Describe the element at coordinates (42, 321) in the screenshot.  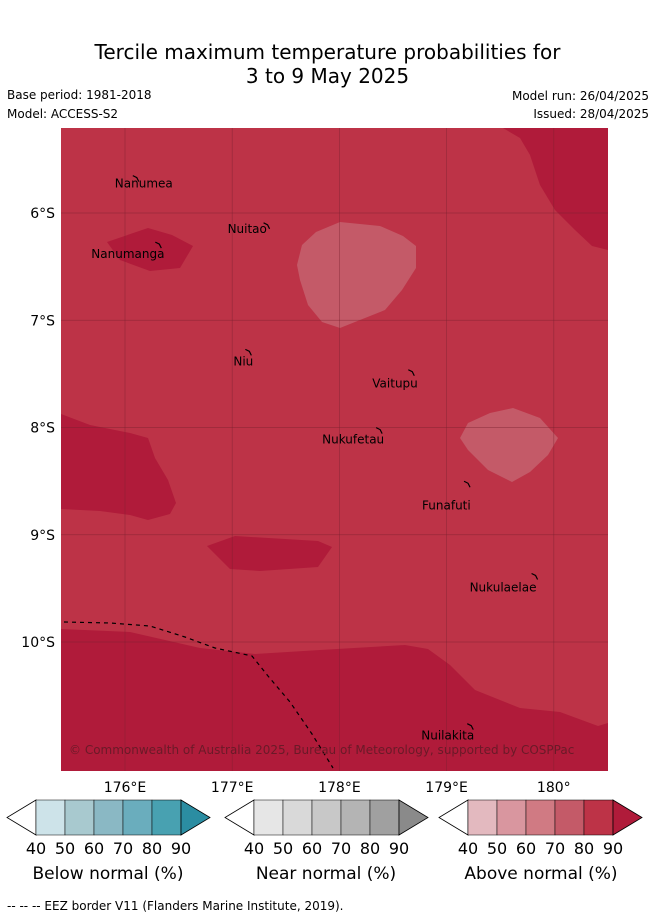
I see `latitude-tick-label: 7°S` at that location.